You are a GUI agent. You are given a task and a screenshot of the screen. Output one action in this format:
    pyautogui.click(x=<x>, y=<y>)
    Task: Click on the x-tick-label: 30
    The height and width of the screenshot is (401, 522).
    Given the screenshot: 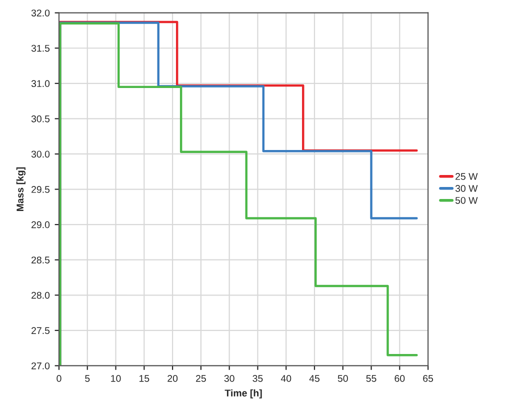 What is the action you would take?
    pyautogui.click(x=229, y=378)
    